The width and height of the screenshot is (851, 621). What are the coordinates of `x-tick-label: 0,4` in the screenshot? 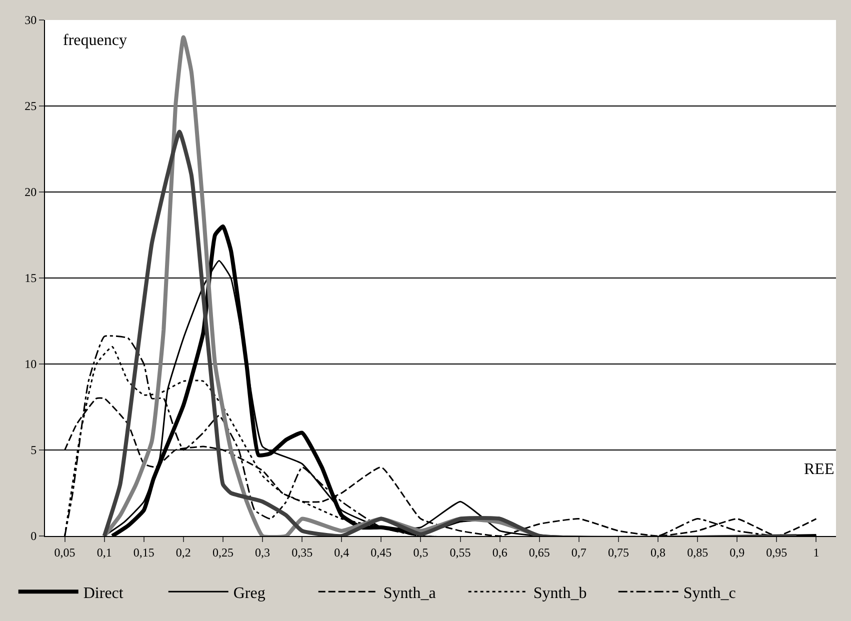 It's located at (342, 552).